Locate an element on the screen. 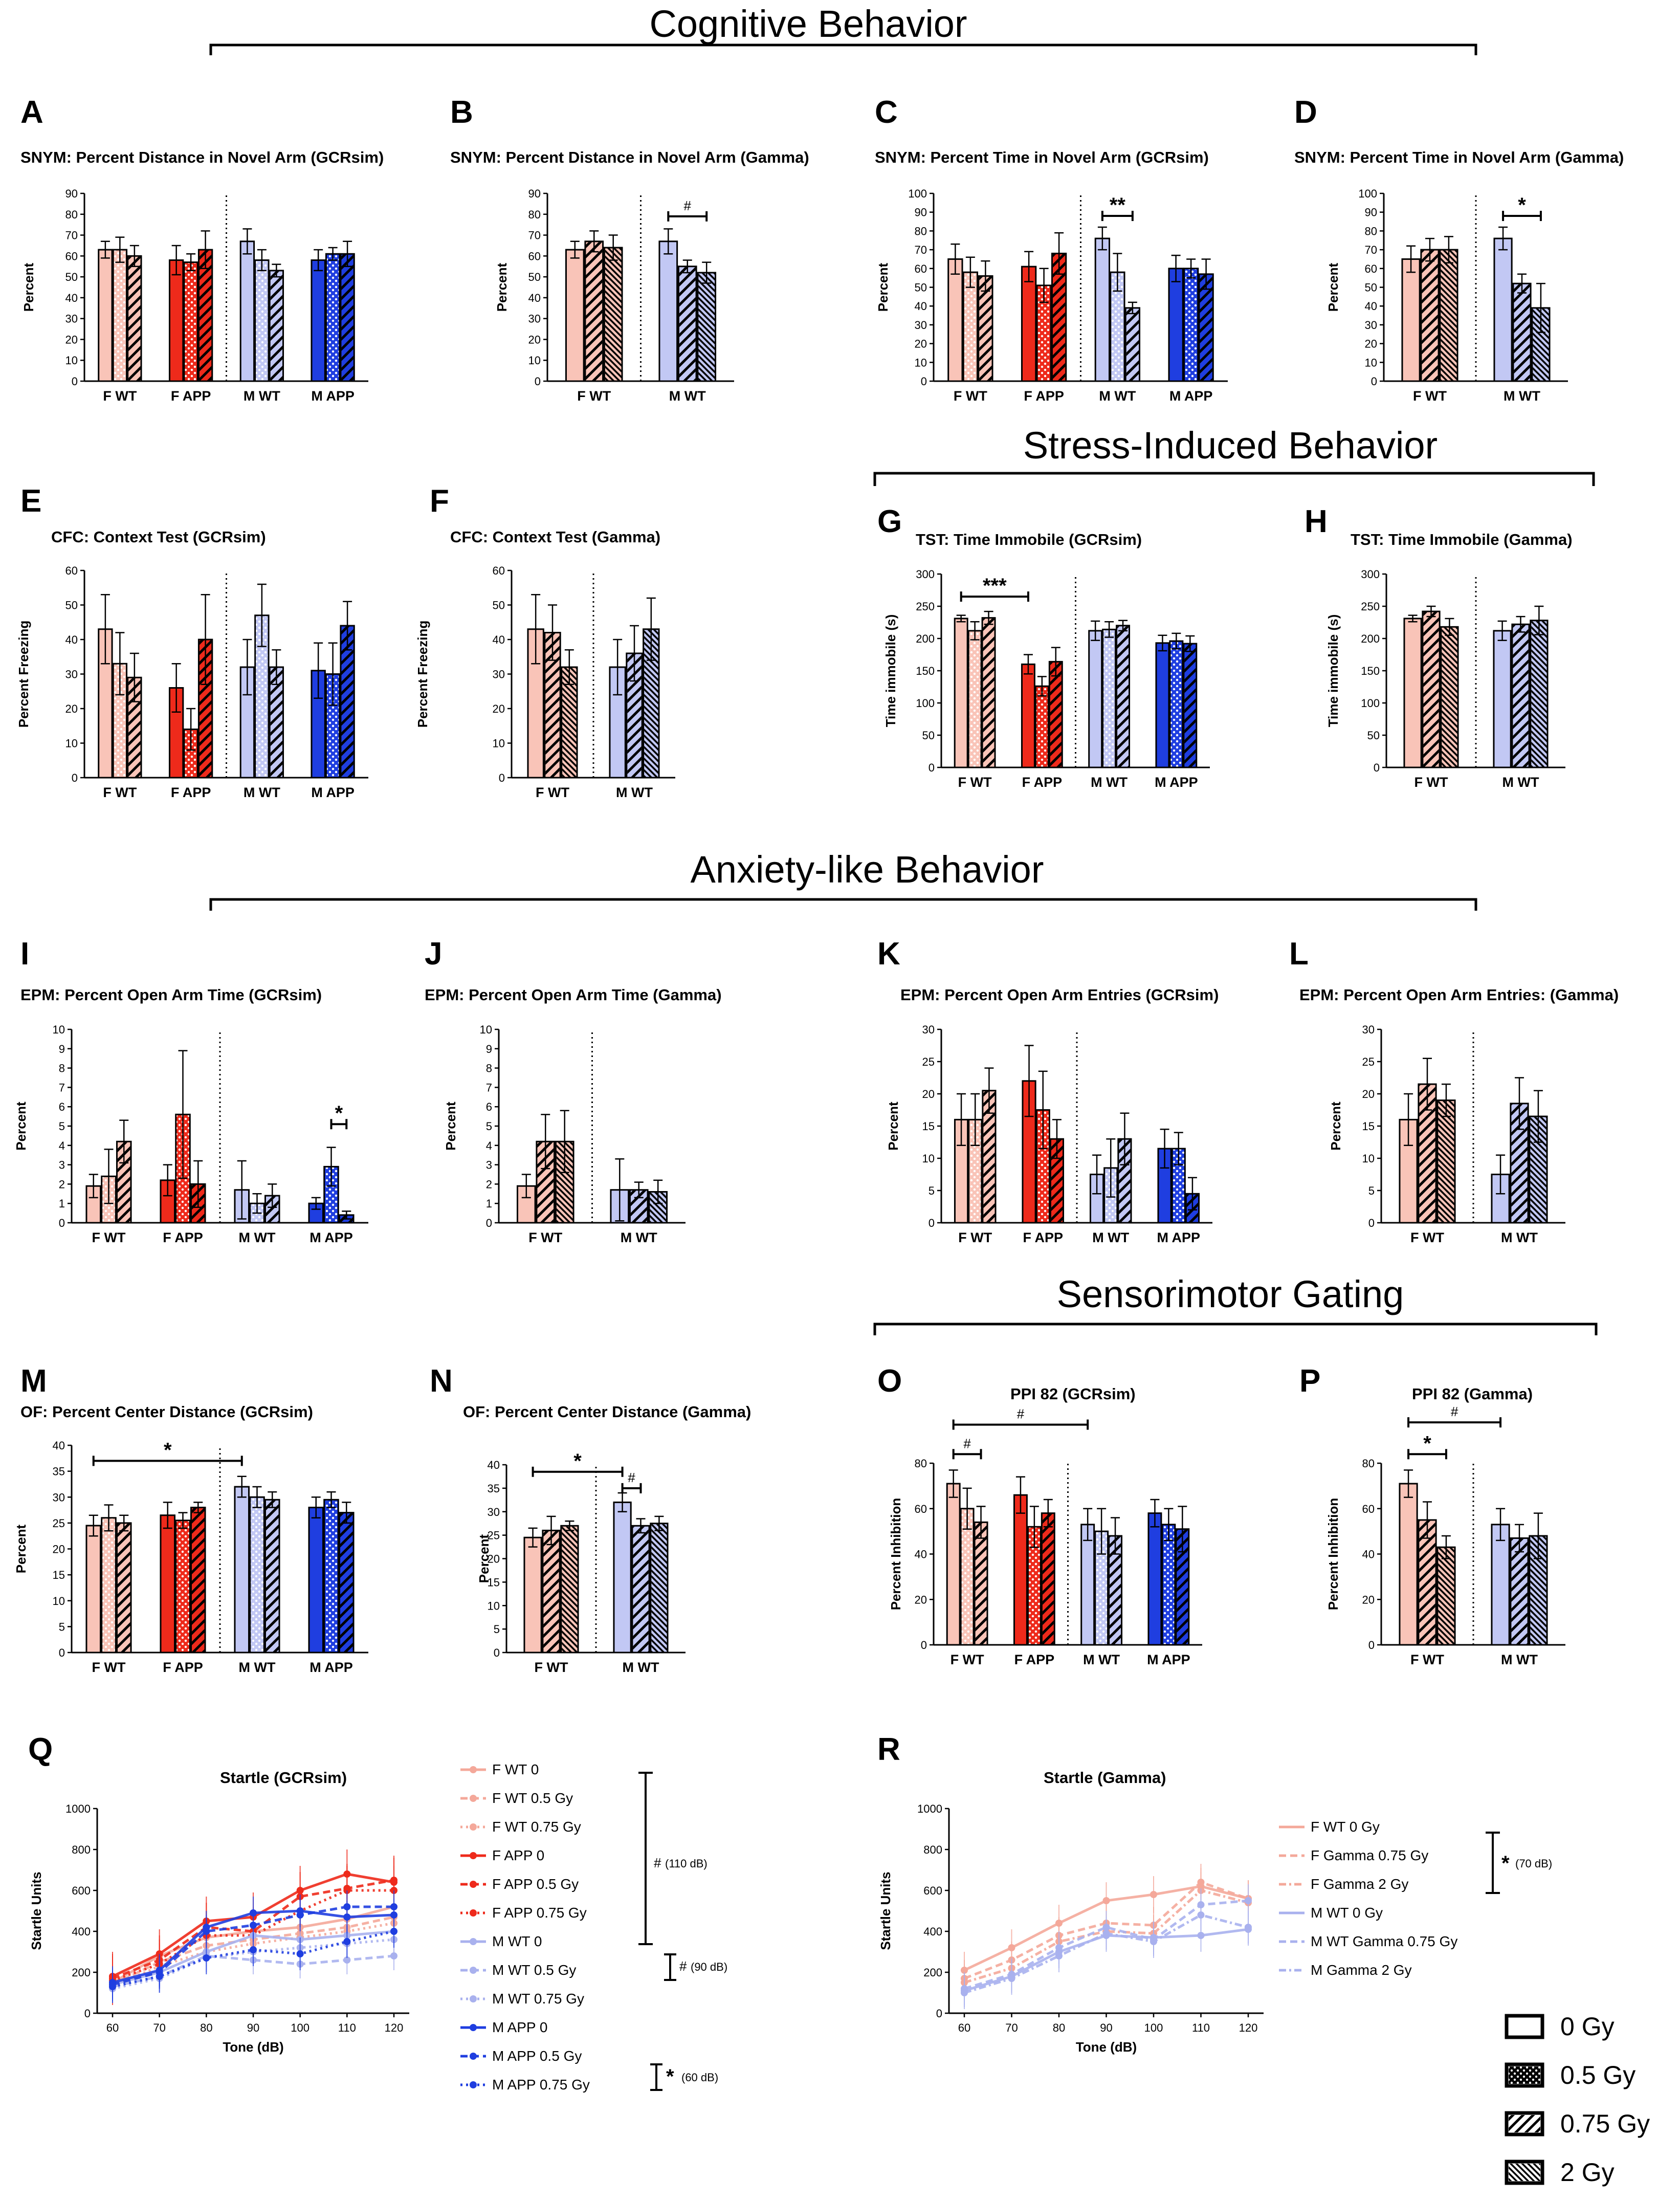 The height and width of the screenshot is (2202, 1680). y-tick-label: 80 is located at coordinates (1368, 1464).